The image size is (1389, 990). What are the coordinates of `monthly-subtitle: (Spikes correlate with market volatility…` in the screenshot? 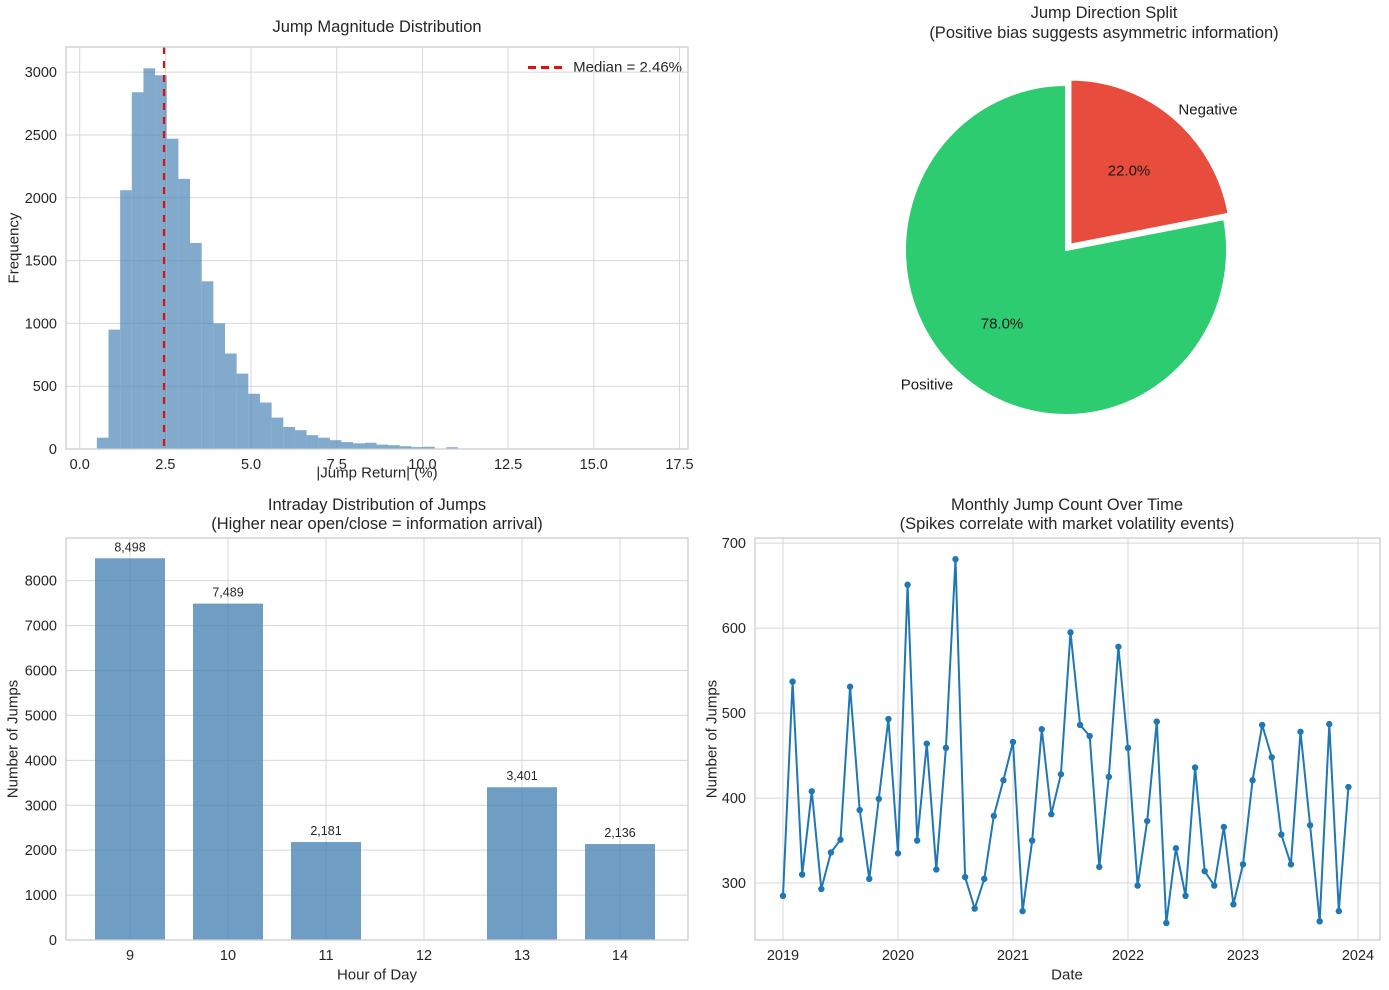 It's located at (1067, 524).